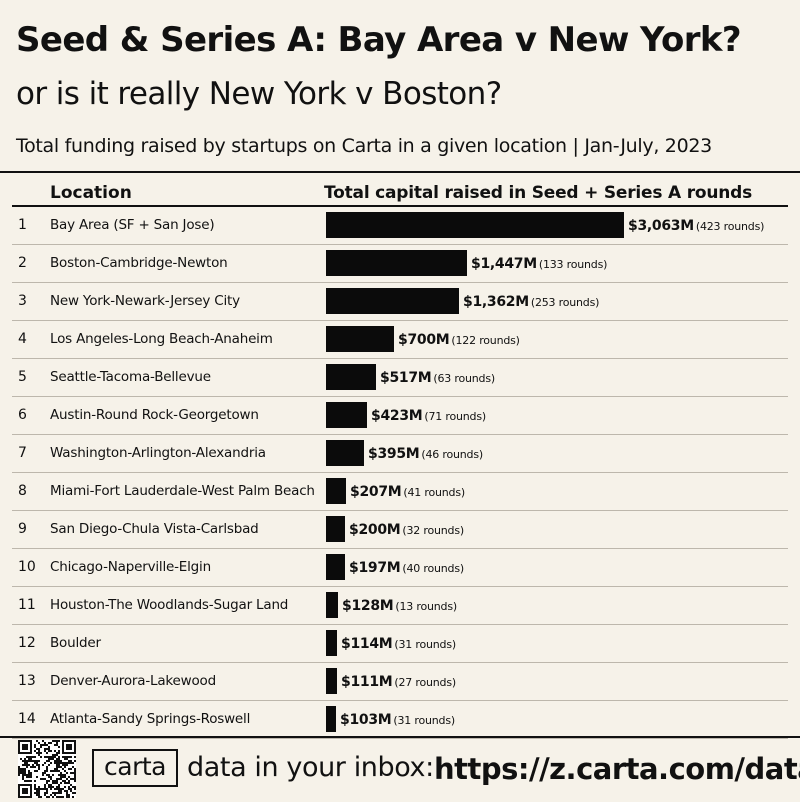 Image resolution: width=800 pixels, height=802 pixels. What do you see at coordinates (400, 172) in the screenshot?
I see `top-divider` at bounding box center [400, 172].